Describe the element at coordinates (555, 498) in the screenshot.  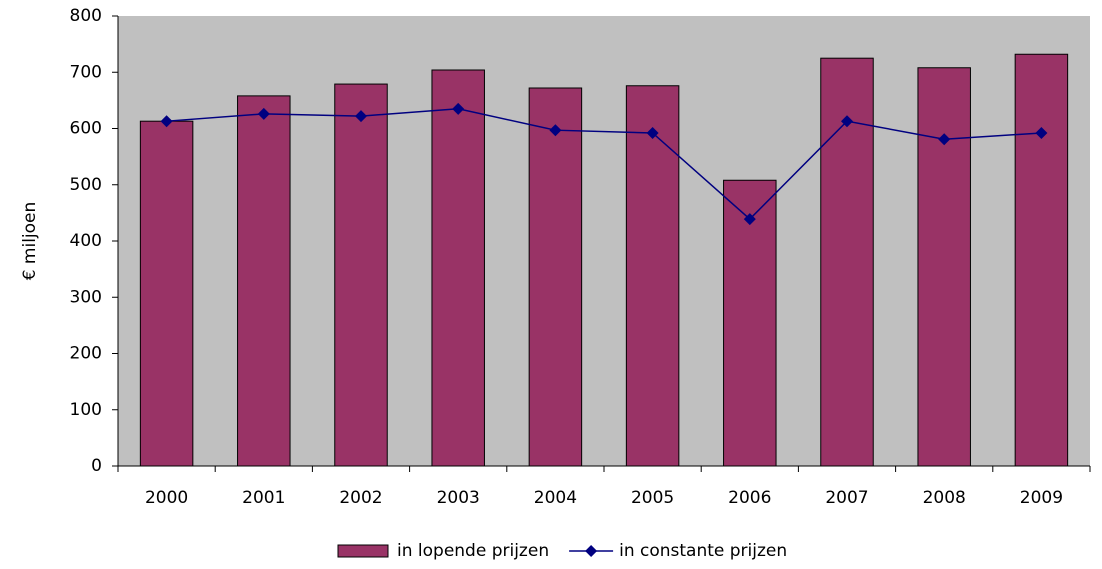
I see `x-tick-label: 2004` at that location.